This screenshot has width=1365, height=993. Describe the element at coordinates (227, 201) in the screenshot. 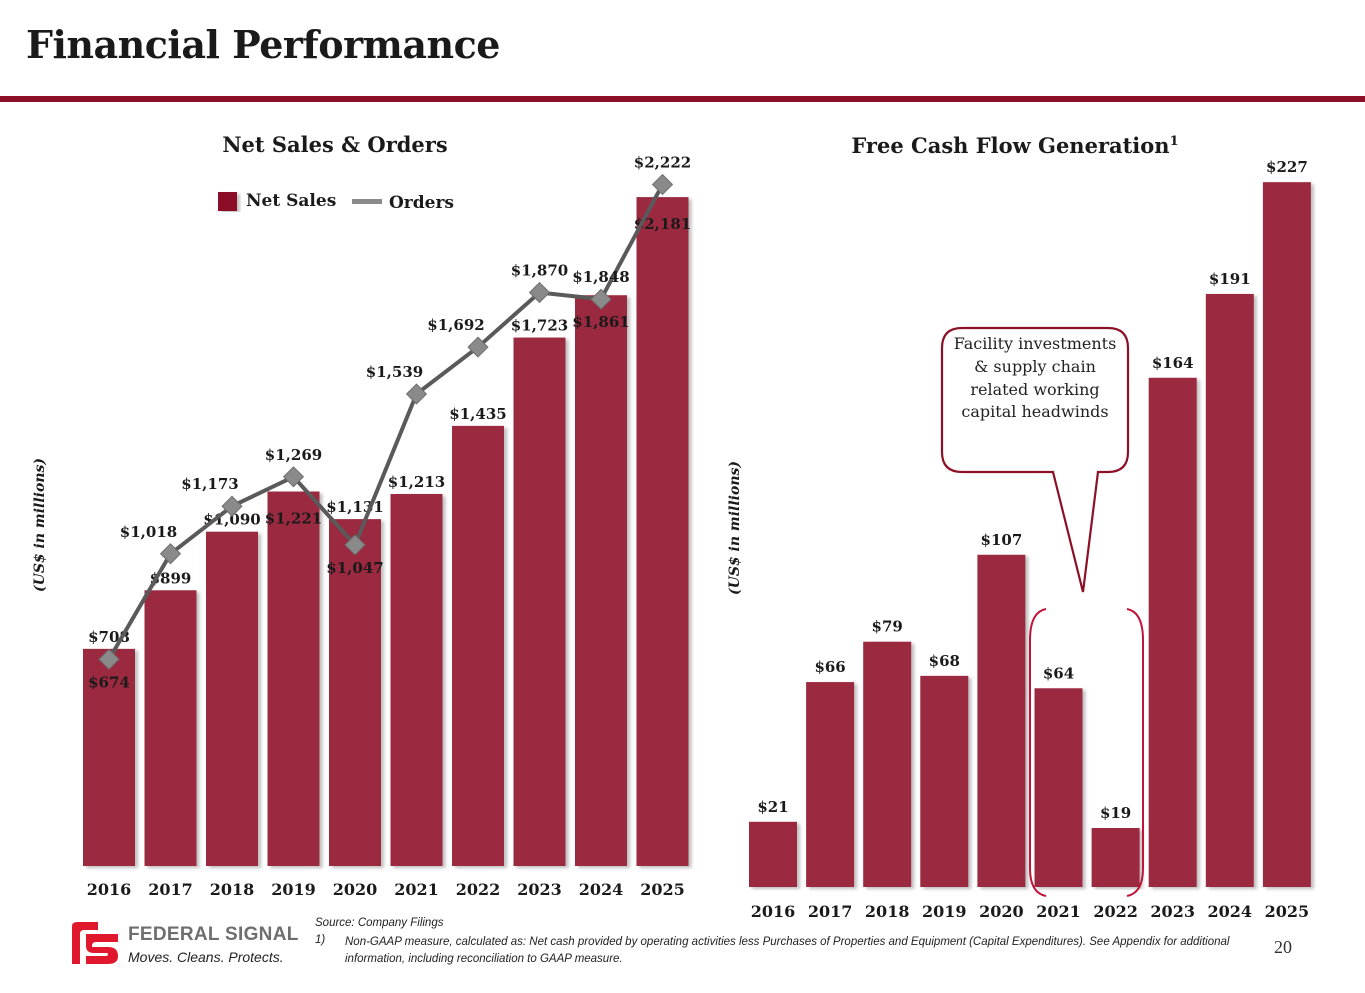

I see `legend-swatch-net-sales` at that location.